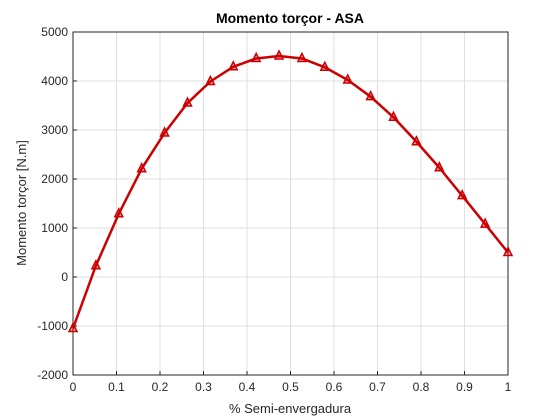 The width and height of the screenshot is (560, 420). I want to click on y-tick-label: 4000, so click(54, 81).